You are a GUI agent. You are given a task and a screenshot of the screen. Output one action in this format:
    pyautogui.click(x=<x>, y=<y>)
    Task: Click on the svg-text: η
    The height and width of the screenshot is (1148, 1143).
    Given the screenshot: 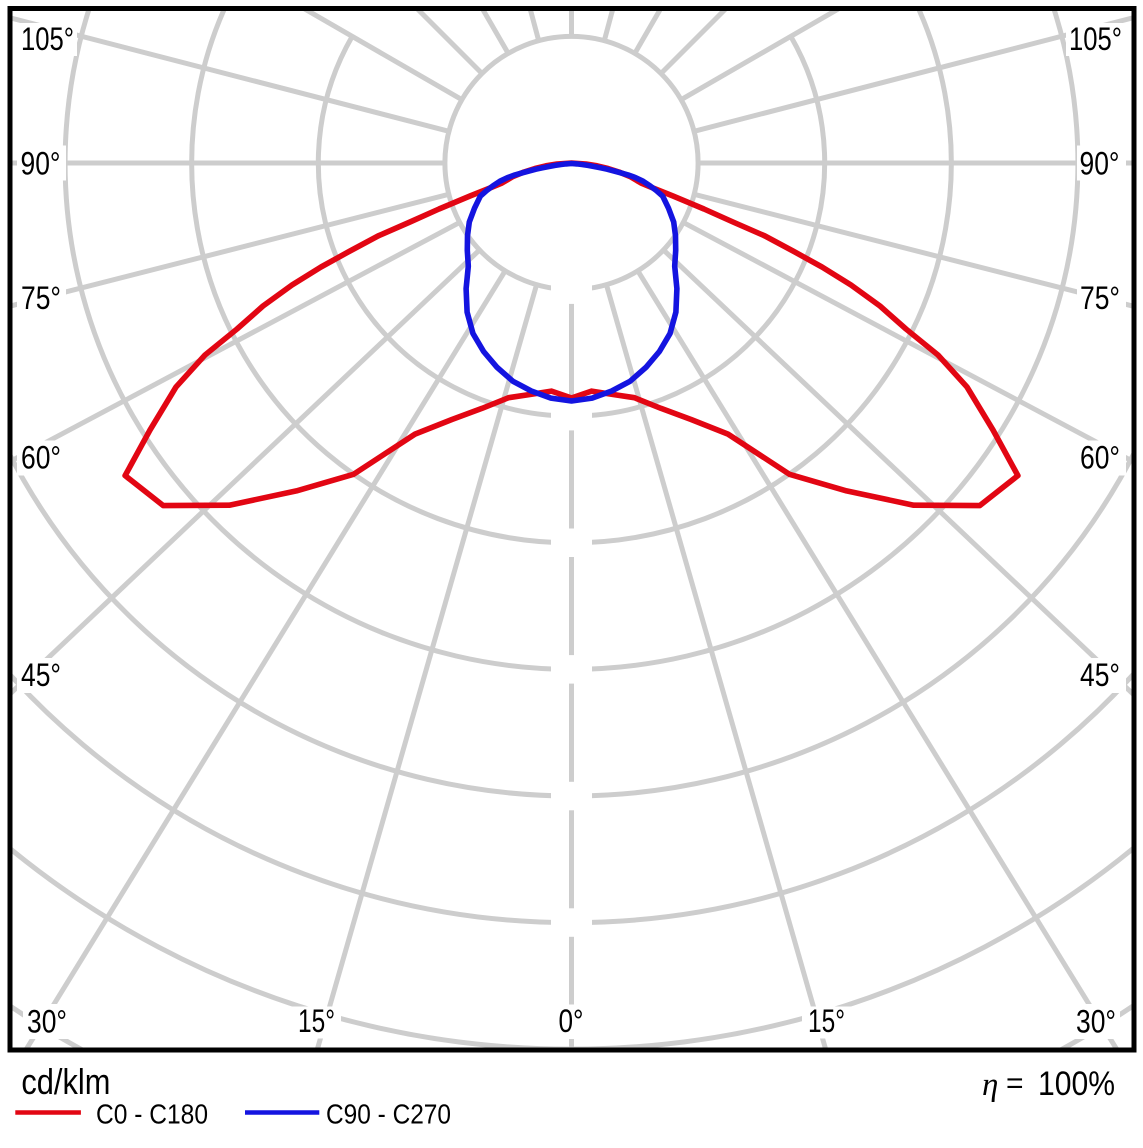 What is the action you would take?
    pyautogui.click(x=990, y=1085)
    